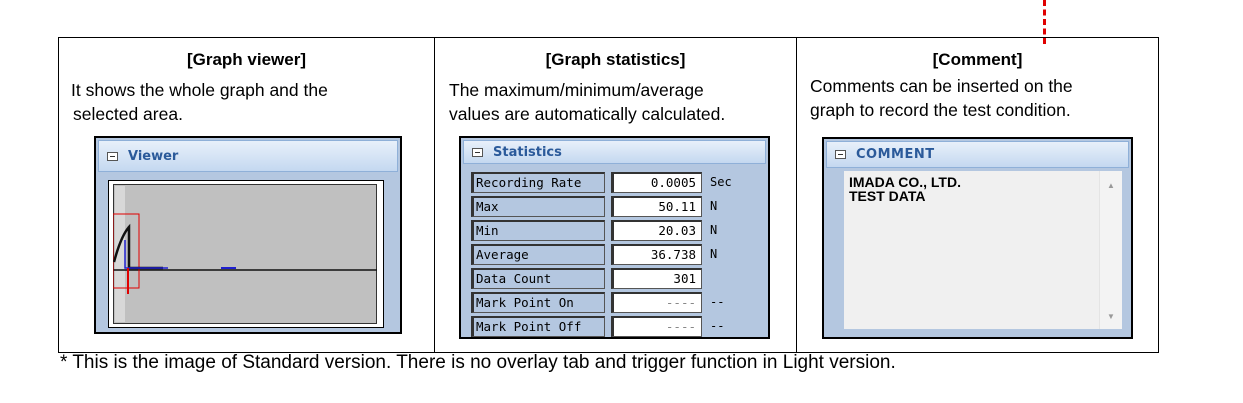 This screenshot has width=1243, height=403. I want to click on statistics-header: Statistics, so click(614, 152).